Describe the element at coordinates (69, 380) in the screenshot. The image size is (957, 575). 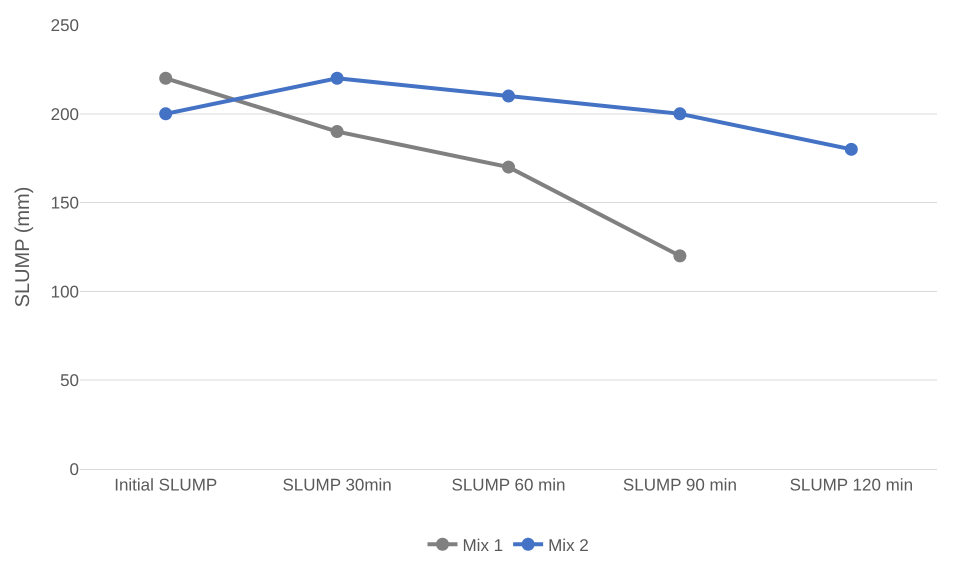
I see `y-tick-label: 50` at that location.